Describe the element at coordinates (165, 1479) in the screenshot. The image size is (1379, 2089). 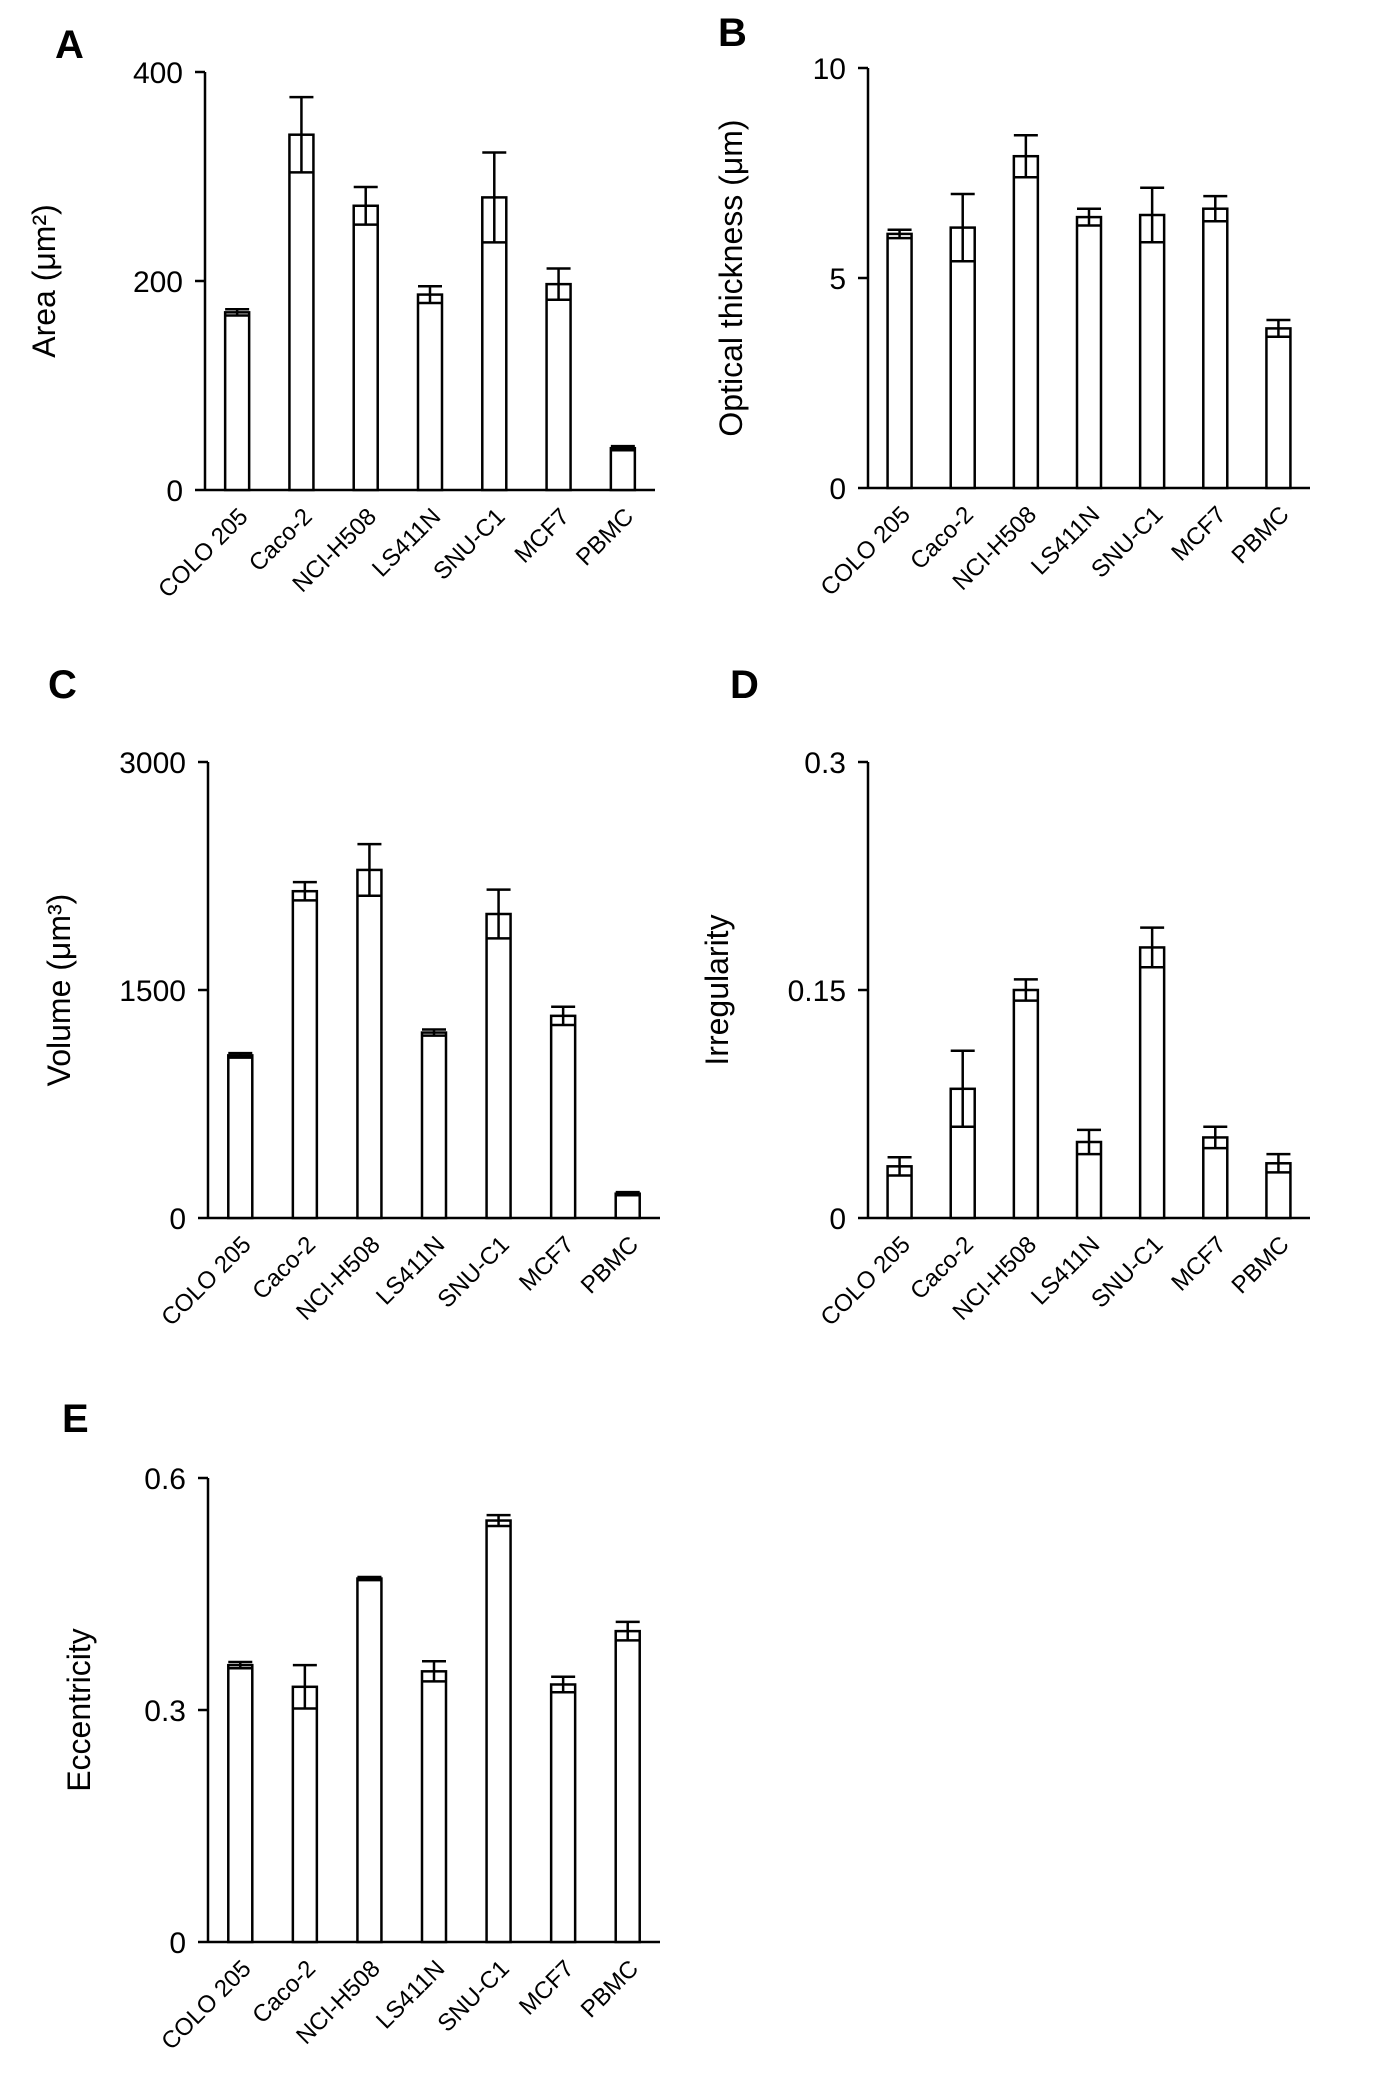
I see `y-tick-label: 0.6` at that location.